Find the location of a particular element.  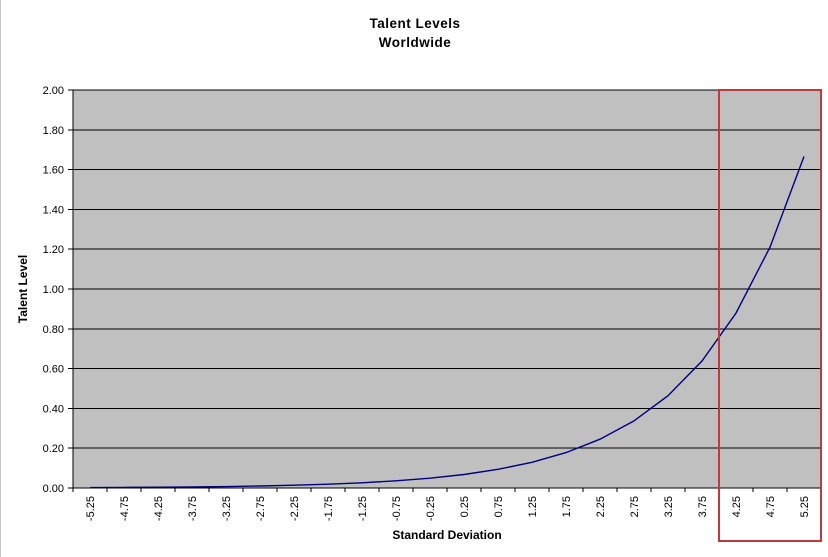

x-tick-label: 0.75 is located at coordinates (499, 506).